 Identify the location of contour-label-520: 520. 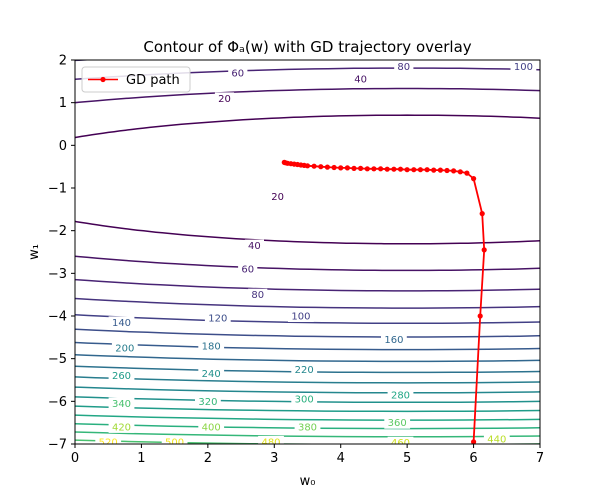
(108, 442).